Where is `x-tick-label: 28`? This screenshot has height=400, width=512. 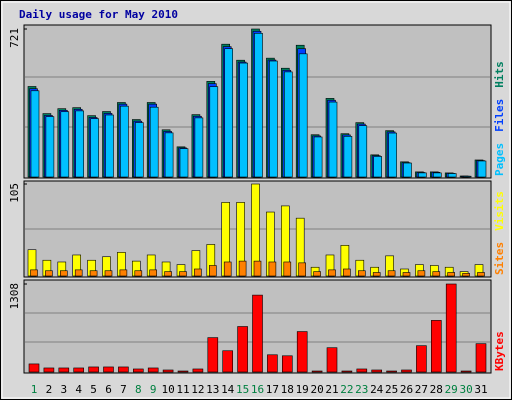
x-tick-label: 28 is located at coordinates (436, 389).